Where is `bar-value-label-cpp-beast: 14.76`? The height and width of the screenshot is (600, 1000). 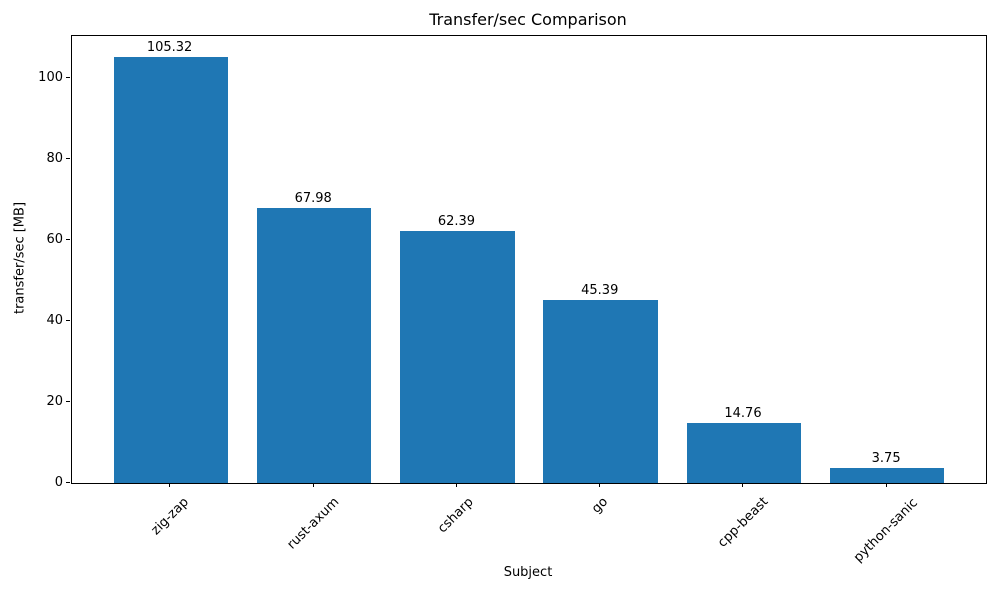
bar-value-label-cpp-beast: 14.76 is located at coordinates (743, 414).